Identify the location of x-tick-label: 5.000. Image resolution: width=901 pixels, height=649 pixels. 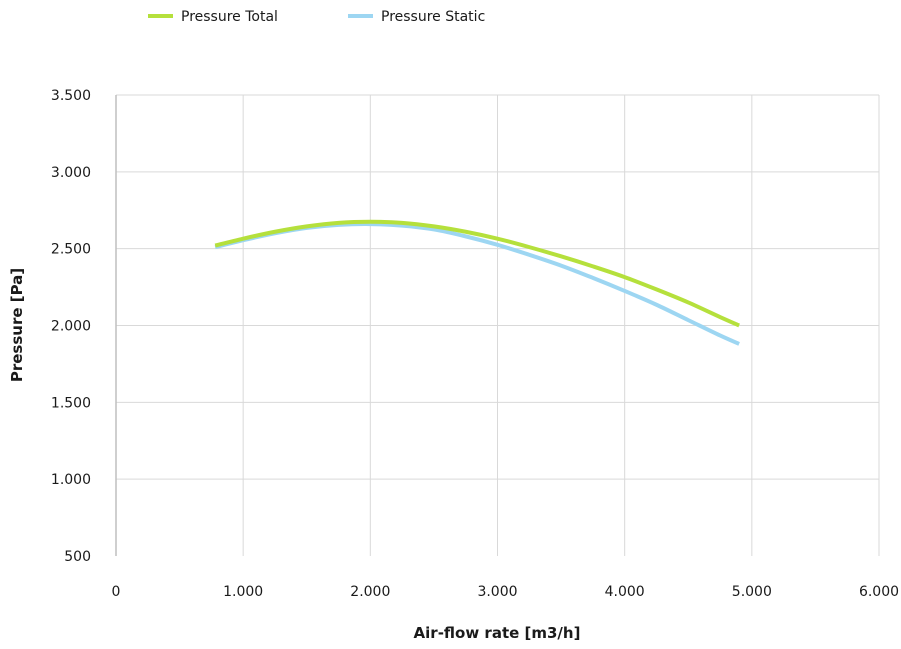
(752, 592).